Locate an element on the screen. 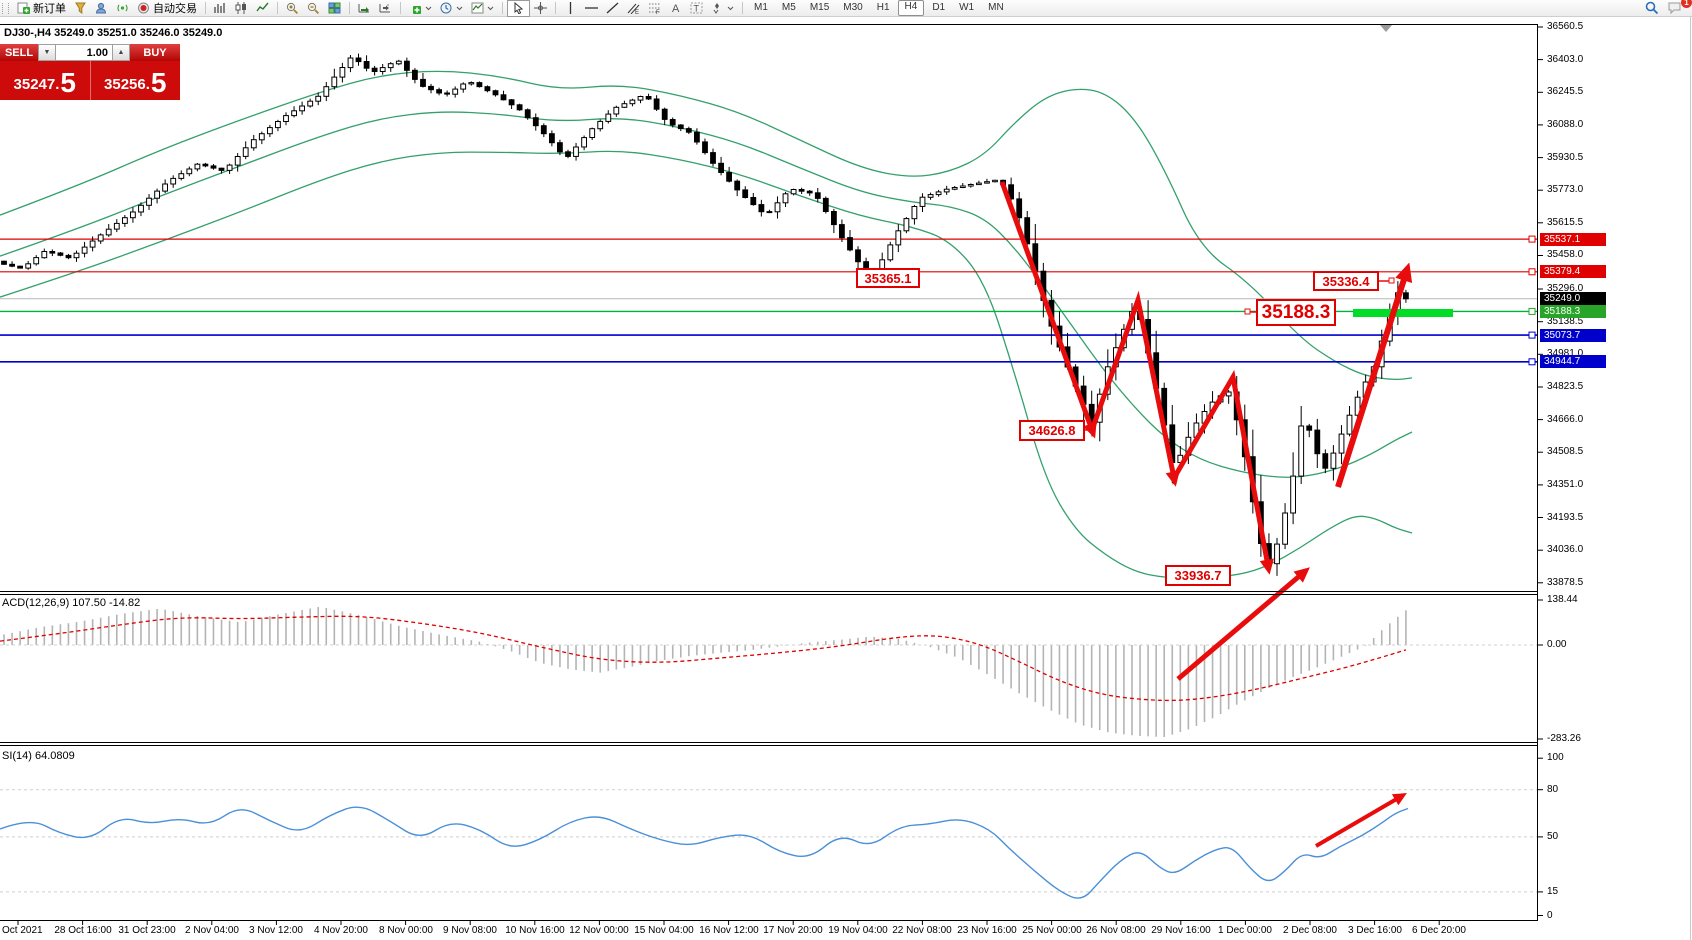  cursor-tool-button is located at coordinates (518, 8).